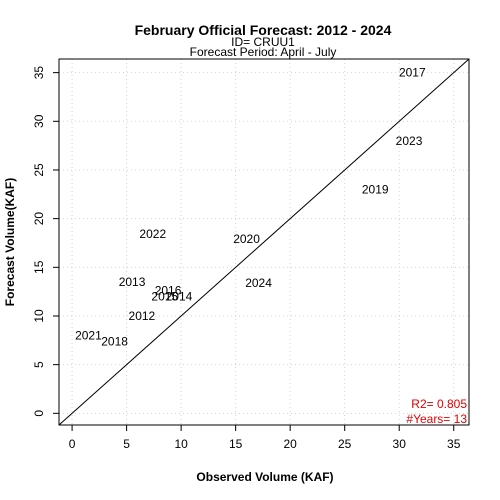 The image size is (500, 500). What do you see at coordinates (114, 341) in the screenshot?
I see `point-label-2018: 2018` at bounding box center [114, 341].